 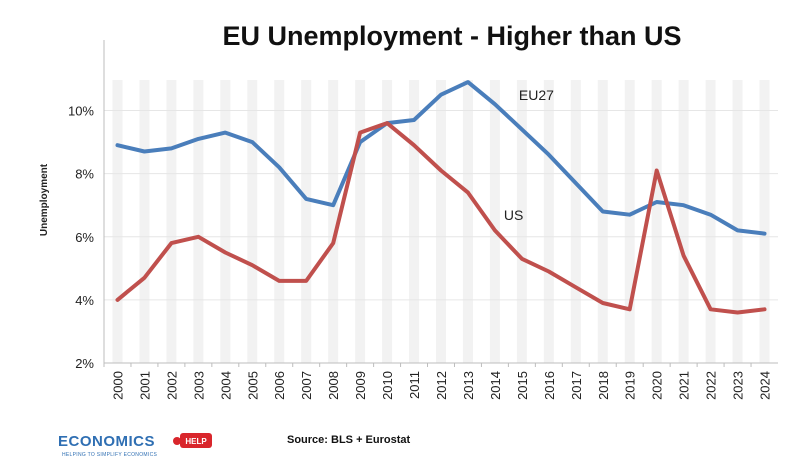 What do you see at coordinates (109, 455) in the screenshot?
I see `logo-tagline: HELPING TO SIMPLIFY ECONOMICS` at bounding box center [109, 455].